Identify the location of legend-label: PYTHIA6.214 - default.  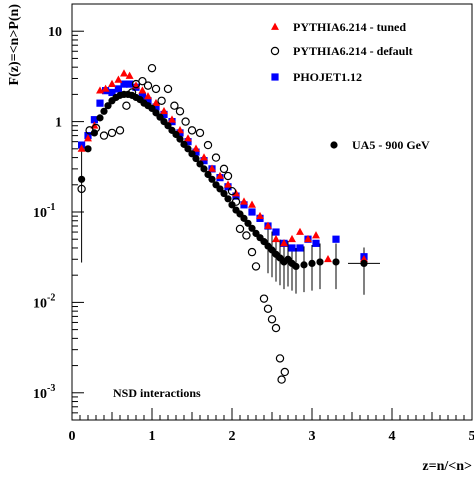
(353, 51).